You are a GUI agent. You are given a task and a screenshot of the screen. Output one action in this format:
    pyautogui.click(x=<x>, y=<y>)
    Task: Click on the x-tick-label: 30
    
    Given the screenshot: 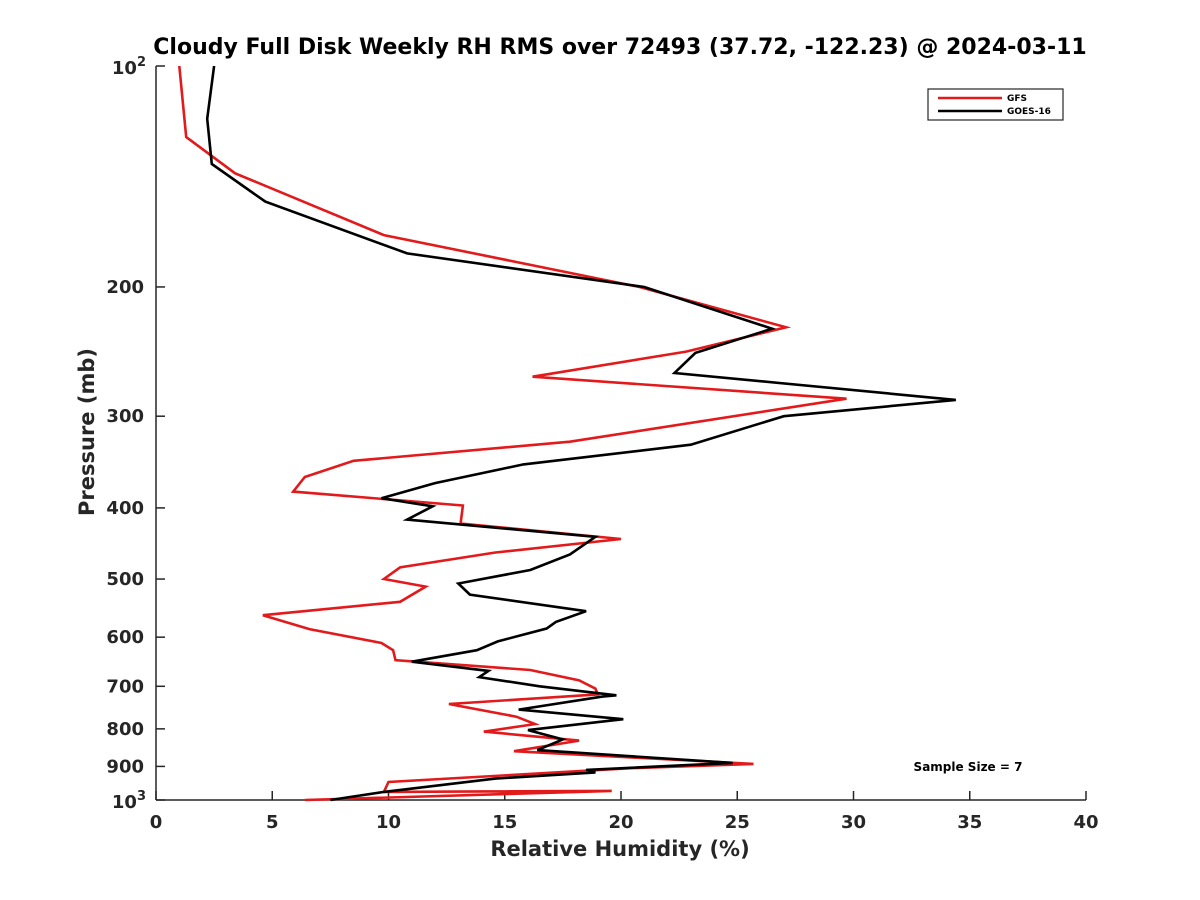 What is the action you would take?
    pyautogui.click(x=853, y=822)
    